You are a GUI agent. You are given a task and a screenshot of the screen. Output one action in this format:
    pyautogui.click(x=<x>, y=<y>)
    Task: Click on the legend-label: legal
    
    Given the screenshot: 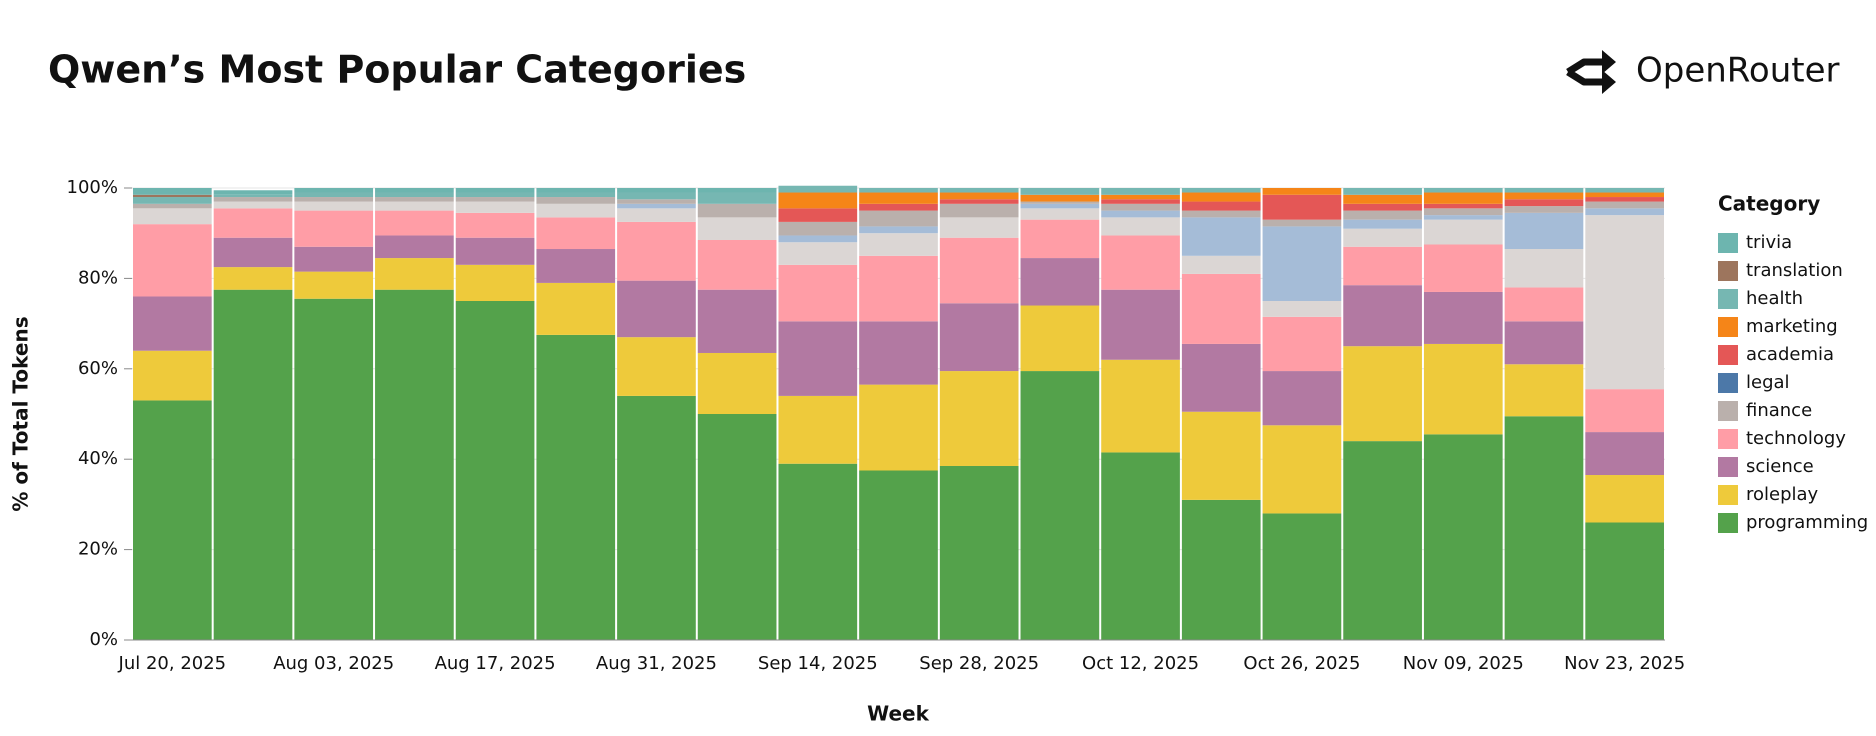 What is the action you would take?
    pyautogui.click(x=1768, y=382)
    